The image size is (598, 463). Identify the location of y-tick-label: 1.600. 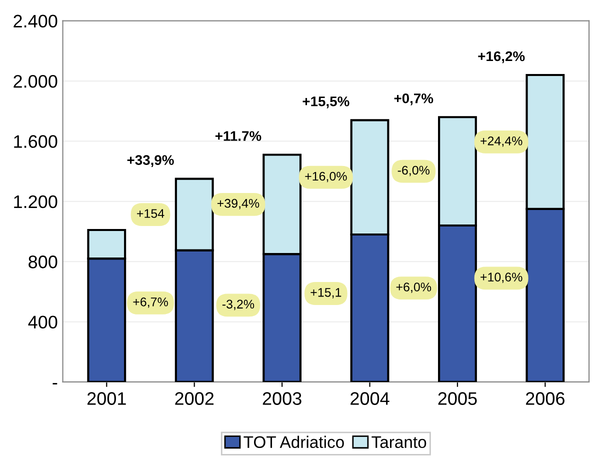
(36, 141).